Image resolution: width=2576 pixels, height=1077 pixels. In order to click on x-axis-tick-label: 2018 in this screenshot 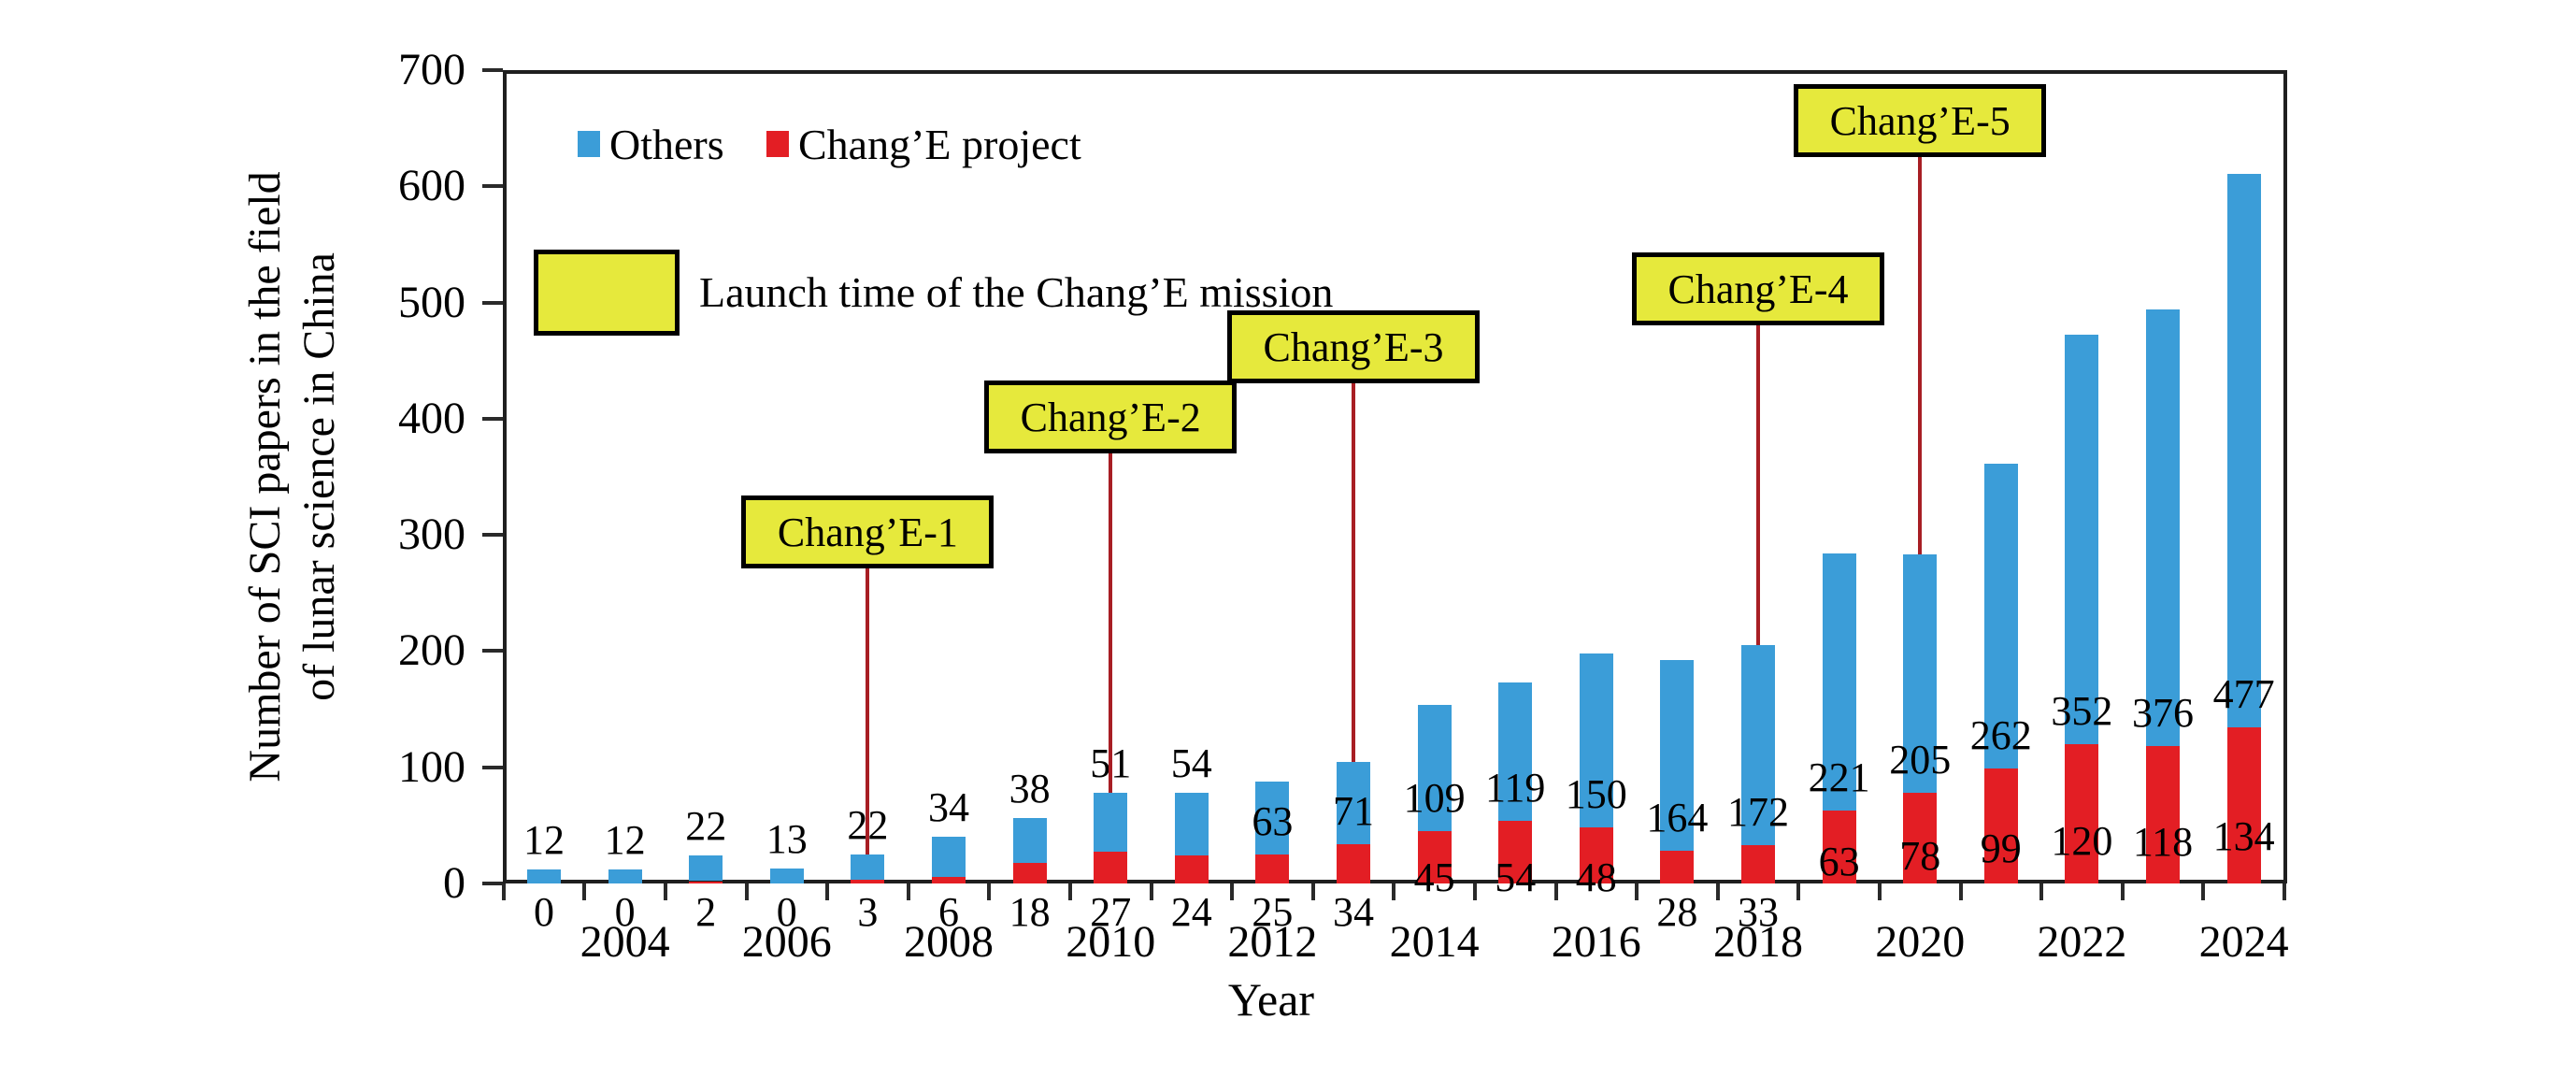, I will do `click(1758, 942)`.